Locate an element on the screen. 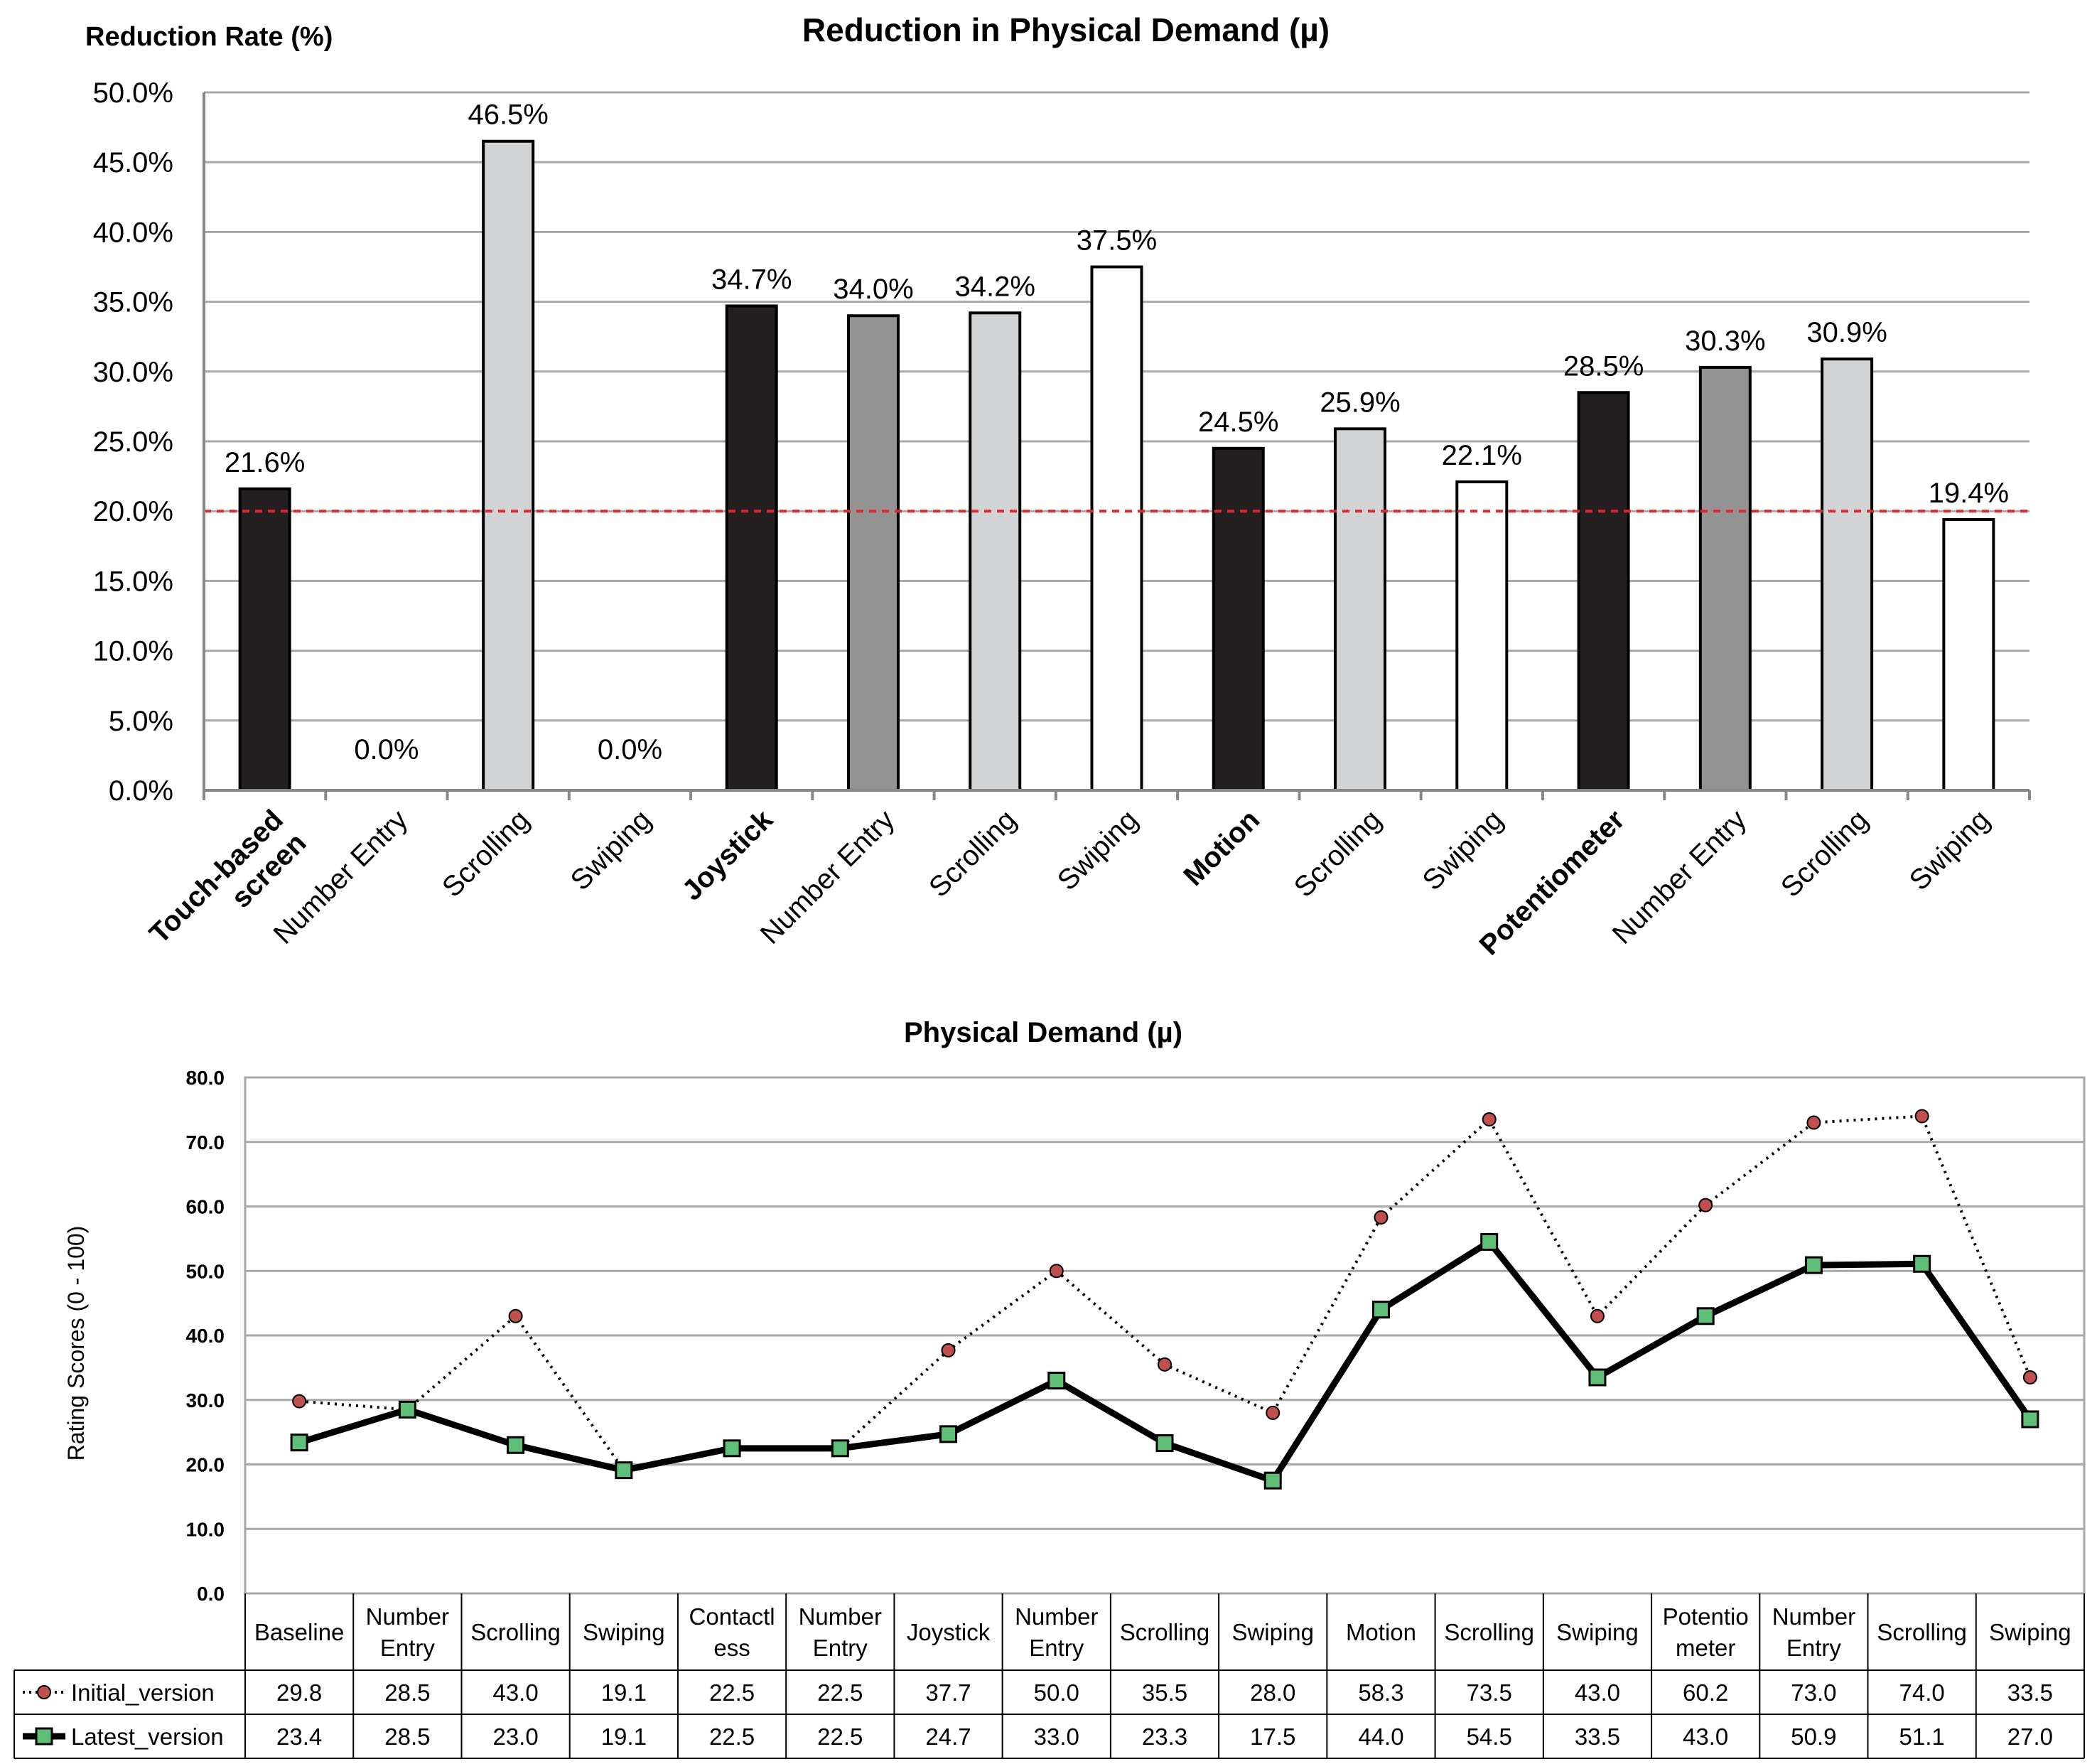 The width and height of the screenshot is (2097, 1764). bar-value-label: 34.2% is located at coordinates (995, 286).